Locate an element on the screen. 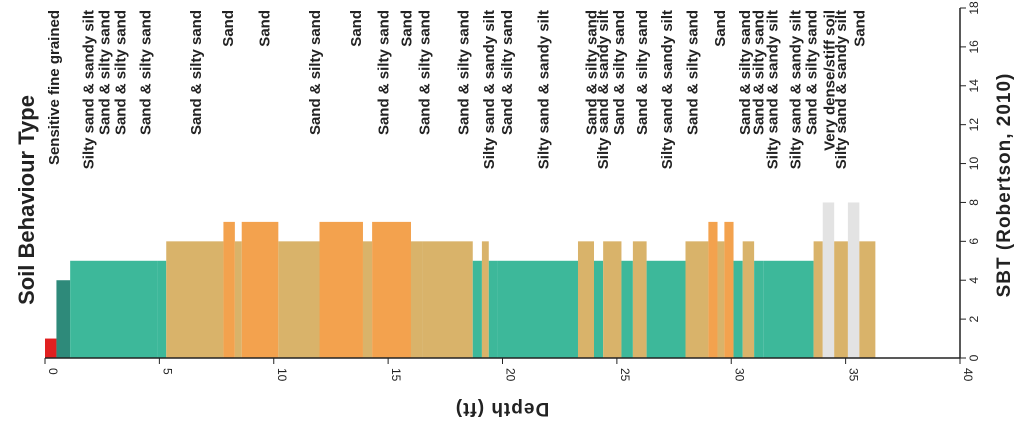 This screenshot has height=435, width=1024. depth-tick-label: 20 is located at coordinates (511, 375).